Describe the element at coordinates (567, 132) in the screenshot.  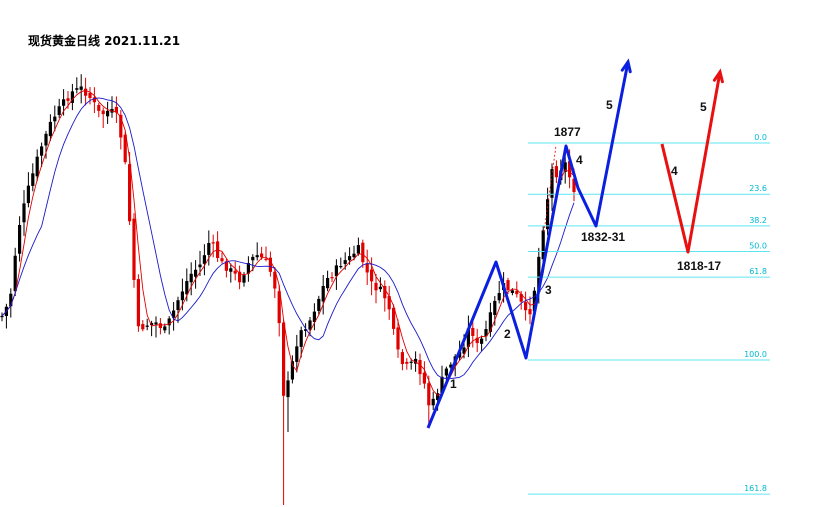
I see `peak-label: 1877` at that location.